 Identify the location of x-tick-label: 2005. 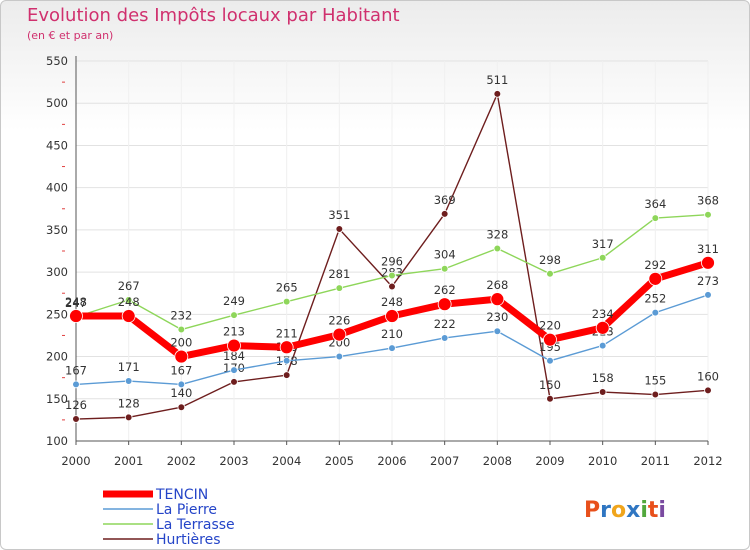
(339, 461).